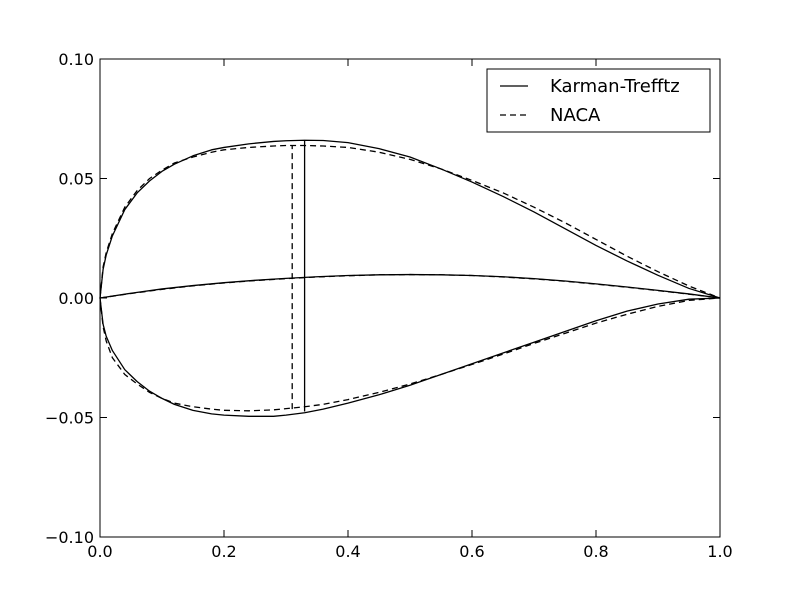 The width and height of the screenshot is (800, 597). Describe the element at coordinates (76, 59) in the screenshot. I see `y-tick-label: 0.10` at that location.